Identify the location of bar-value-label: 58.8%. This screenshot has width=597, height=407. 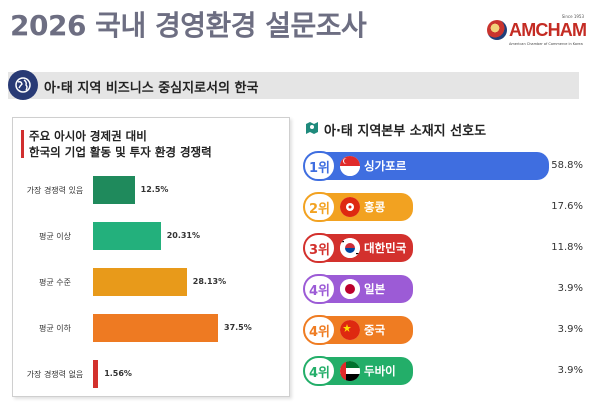
(567, 165).